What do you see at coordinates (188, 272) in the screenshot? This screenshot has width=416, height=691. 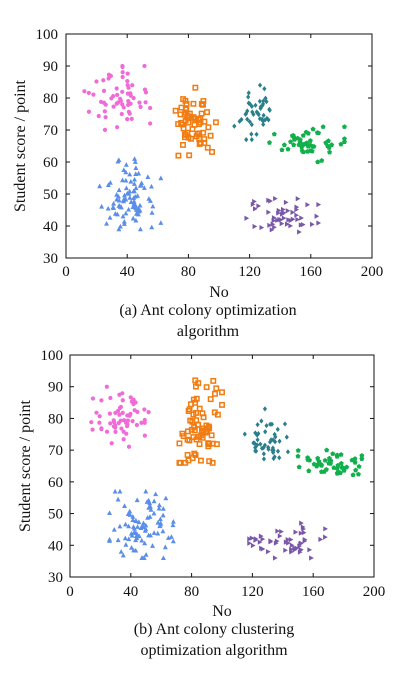 I see `x-tick-label: 80` at bounding box center [188, 272].